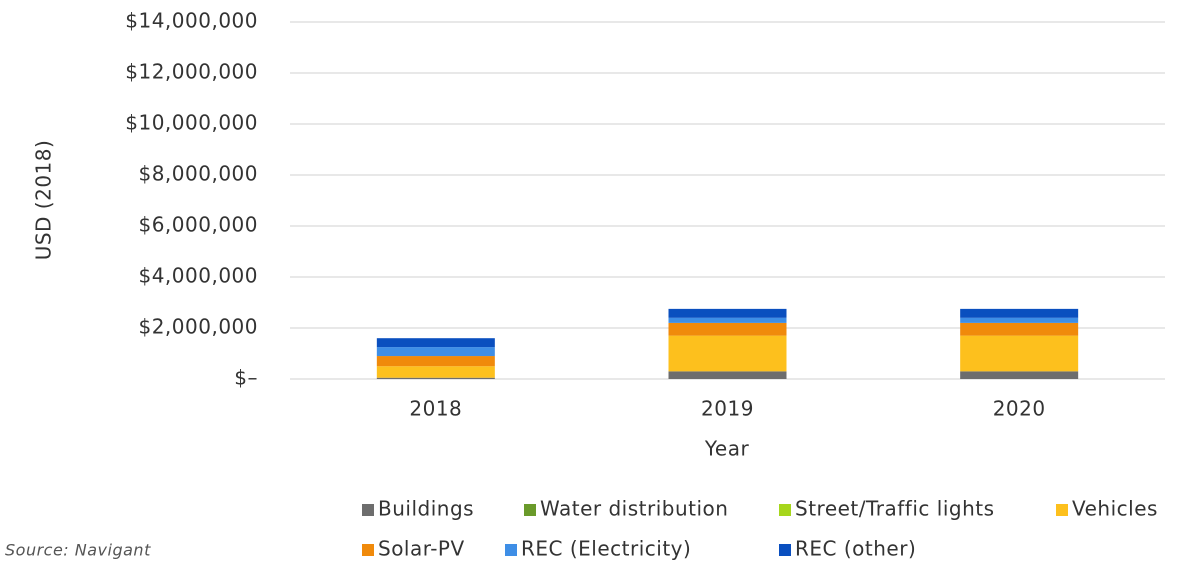 The height and width of the screenshot is (577, 1191). I want to click on y-tick-label: $8,000,000, so click(198, 174).